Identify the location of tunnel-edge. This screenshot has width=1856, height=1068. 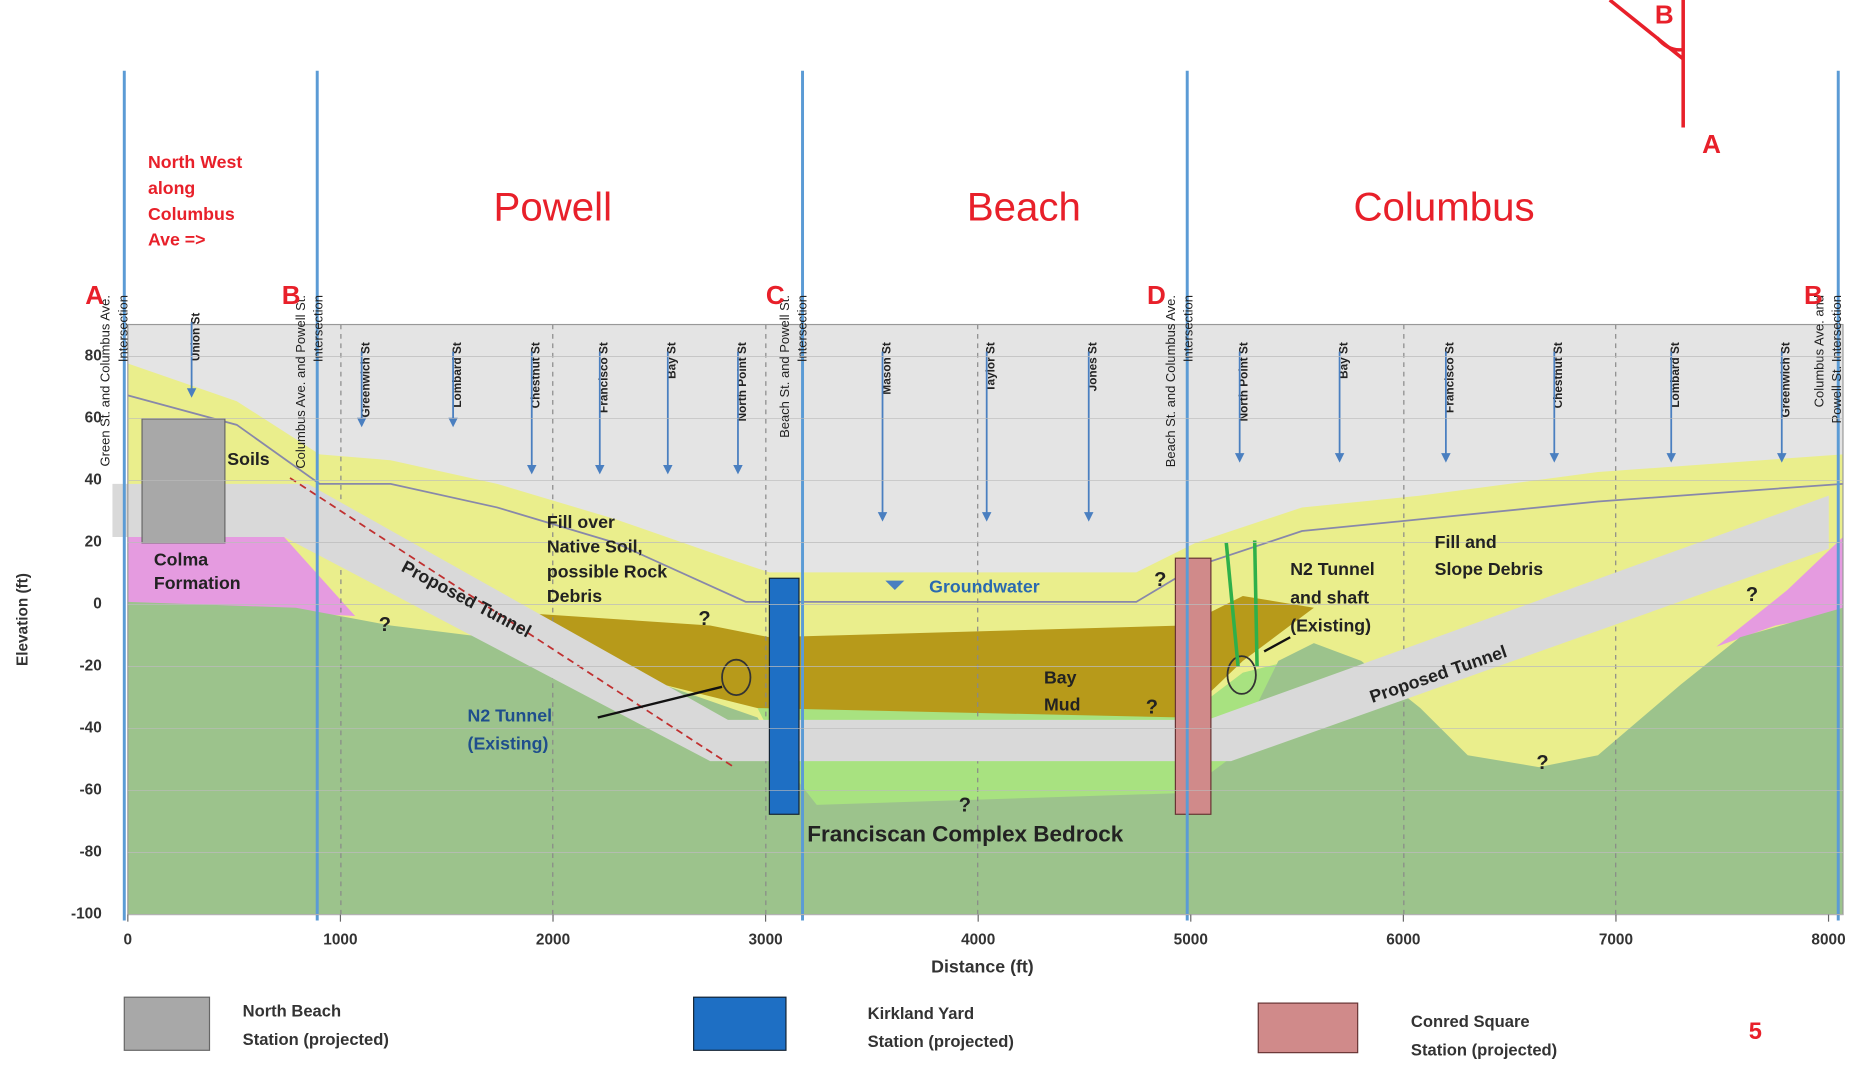
(512, 622).